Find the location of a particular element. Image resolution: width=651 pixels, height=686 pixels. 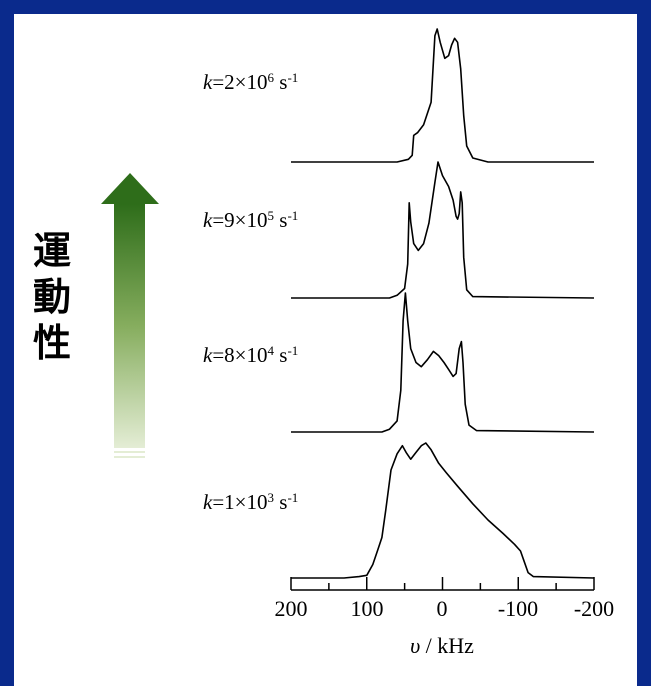

arrow-shaft is located at coordinates (129, 326).